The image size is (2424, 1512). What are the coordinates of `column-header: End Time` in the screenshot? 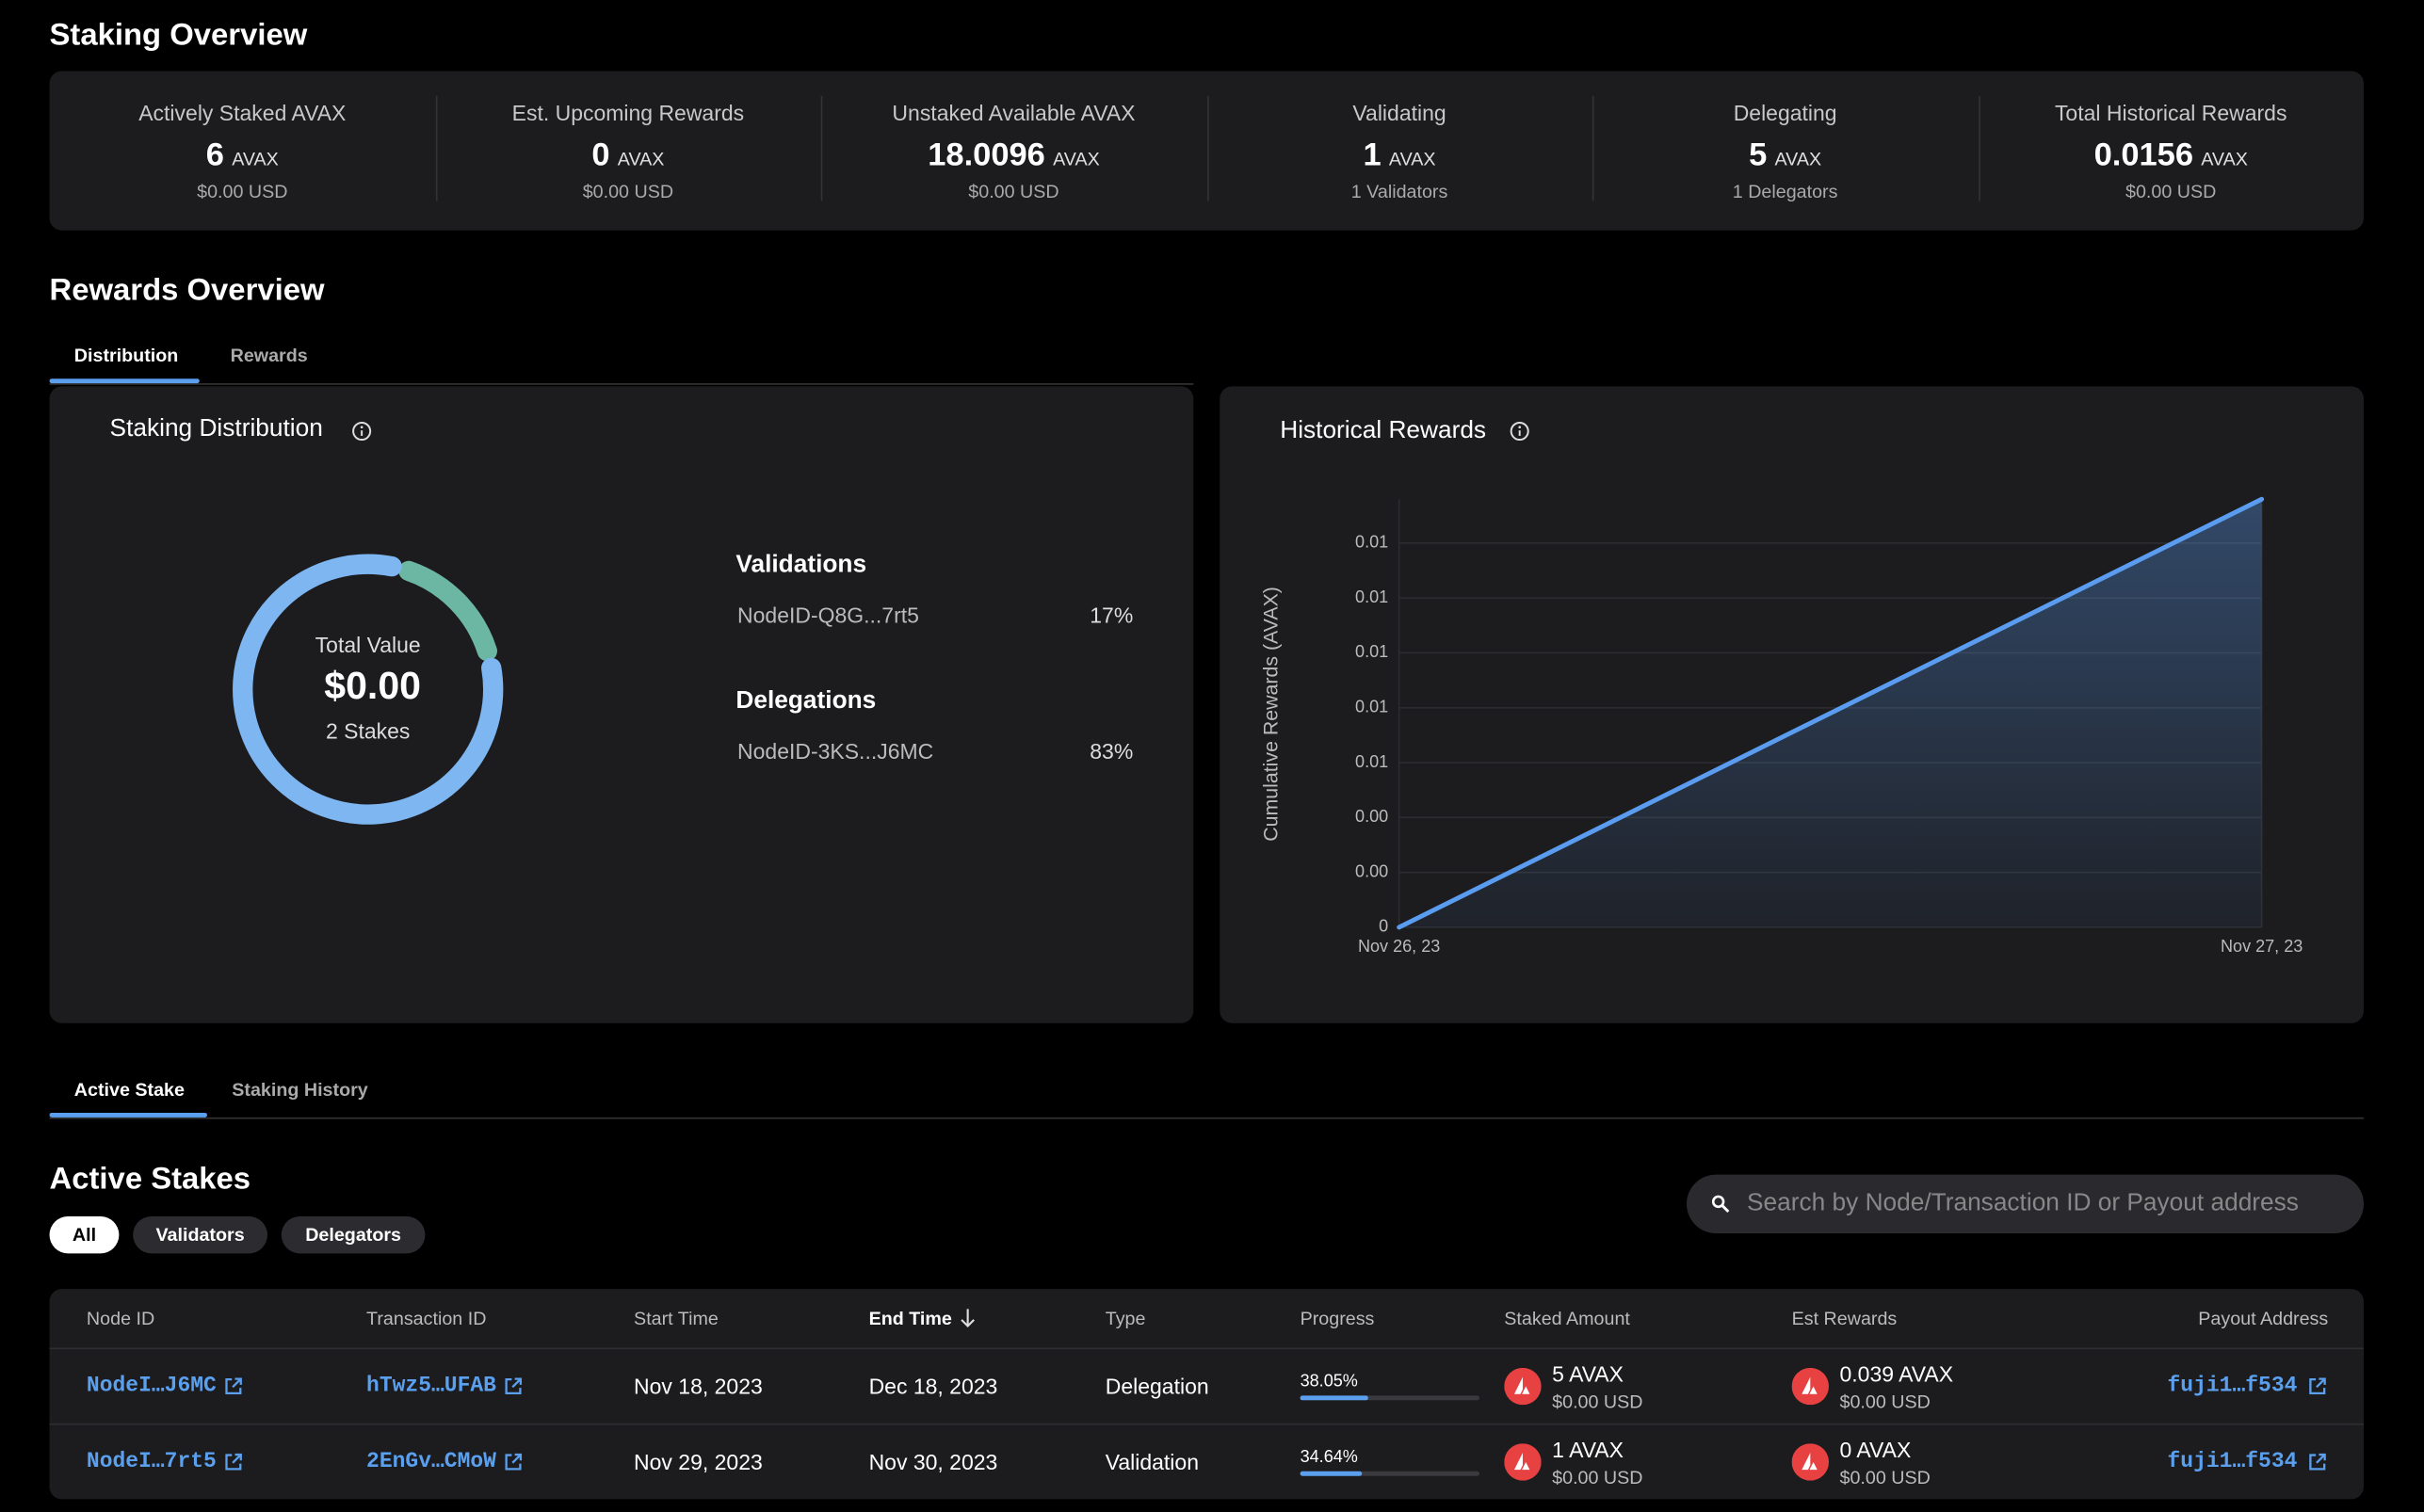 It's located at (910, 1318).